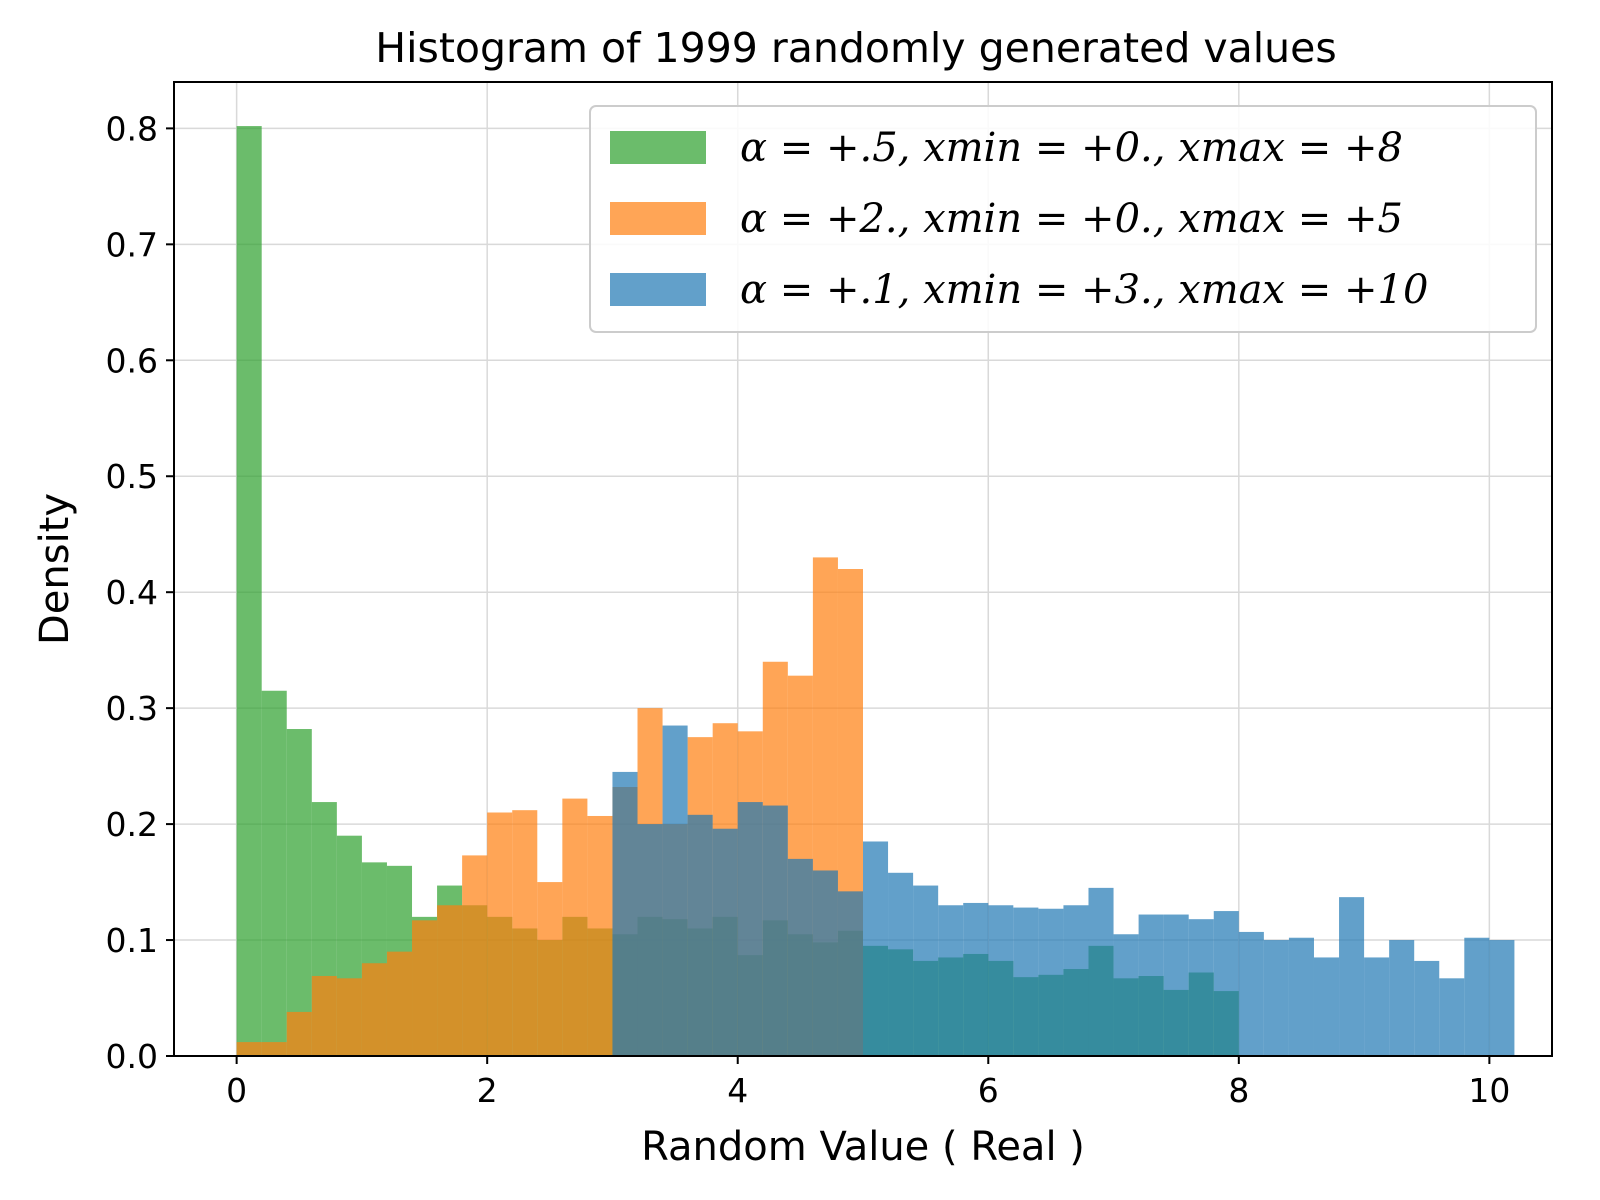  Describe the element at coordinates (236, 1090) in the screenshot. I see `x-tick-label: 0` at that location.